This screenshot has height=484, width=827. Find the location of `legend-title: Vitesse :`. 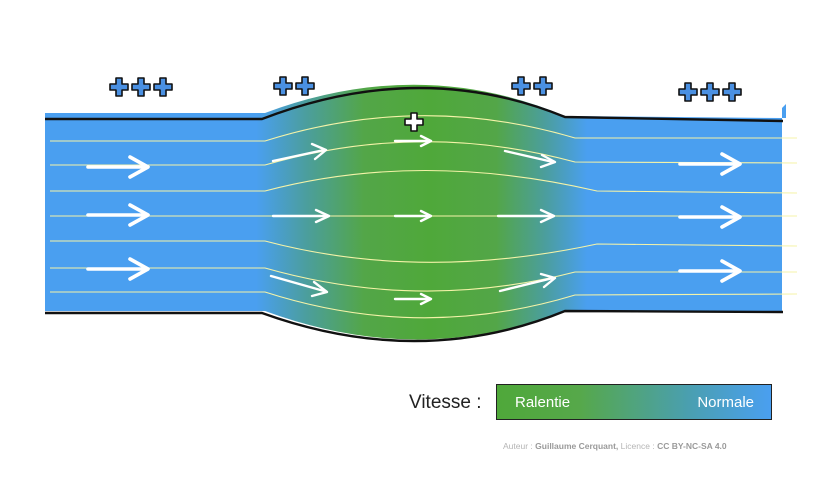

legend-title: Vitesse : is located at coordinates (445, 402).